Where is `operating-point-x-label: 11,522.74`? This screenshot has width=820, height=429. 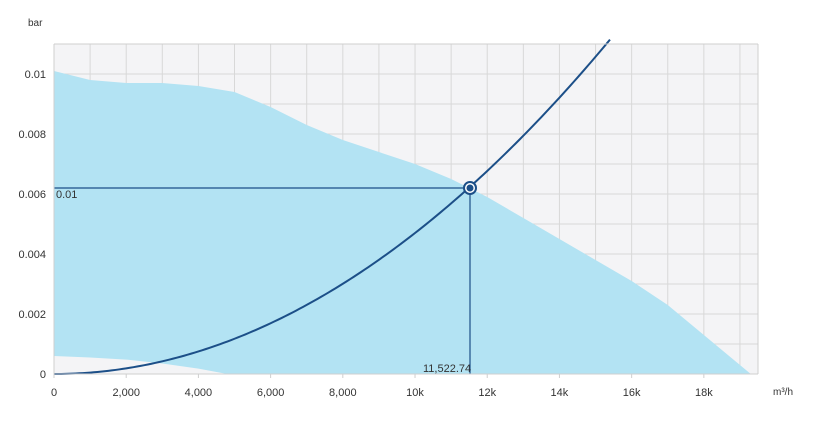
operating-point-x-label: 11,522.74 is located at coordinates (447, 369).